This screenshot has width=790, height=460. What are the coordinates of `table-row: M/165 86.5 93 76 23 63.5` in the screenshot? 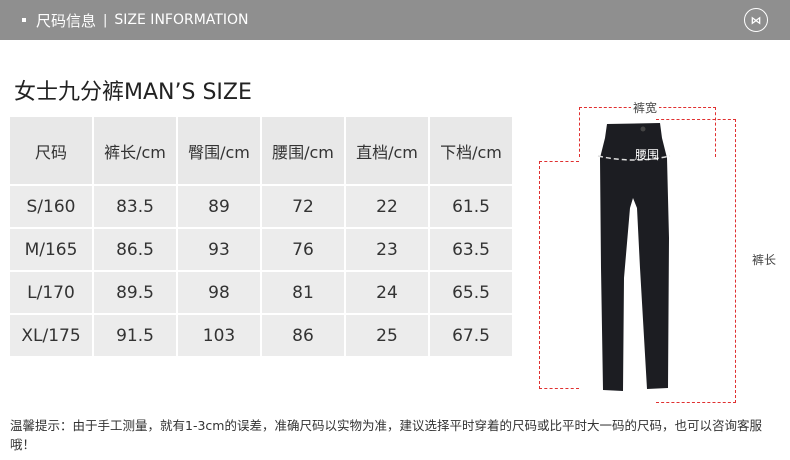 It's located at (261, 249).